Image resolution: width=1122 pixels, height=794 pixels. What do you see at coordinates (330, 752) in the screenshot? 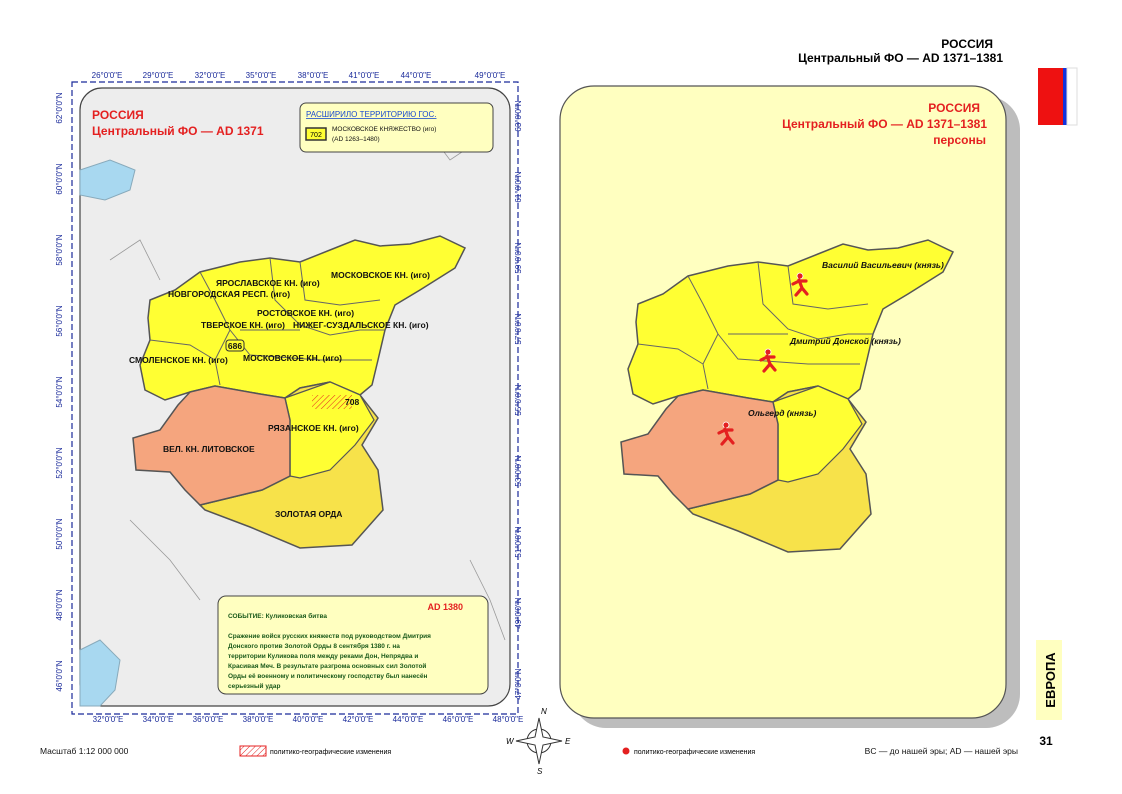
I see `legend-hatch: политико-географические изменения` at bounding box center [330, 752].